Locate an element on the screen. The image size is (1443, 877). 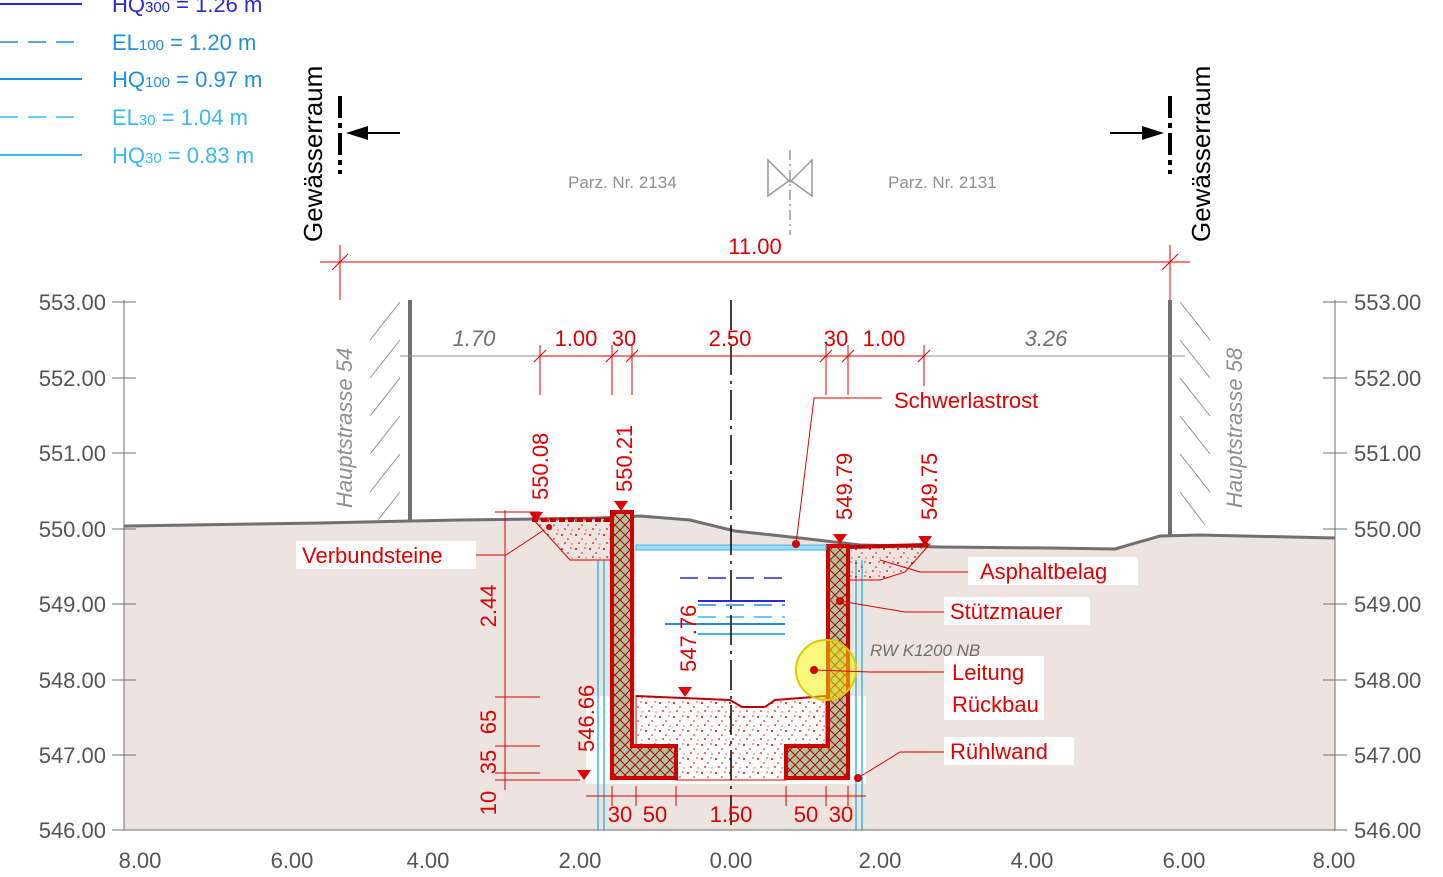
x-tick-1: 8.00 is located at coordinates (140, 860).